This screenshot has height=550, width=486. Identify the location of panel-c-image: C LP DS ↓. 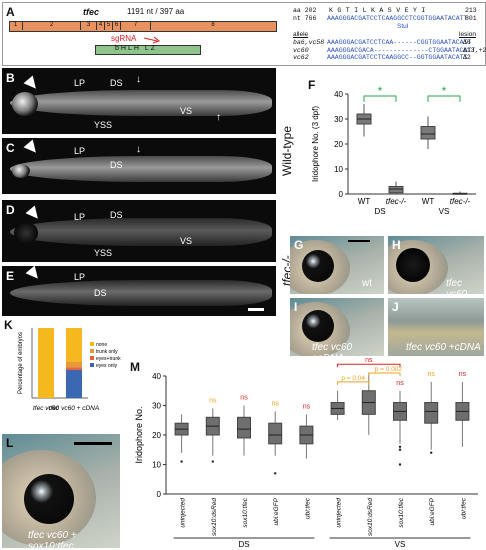
(139, 166).